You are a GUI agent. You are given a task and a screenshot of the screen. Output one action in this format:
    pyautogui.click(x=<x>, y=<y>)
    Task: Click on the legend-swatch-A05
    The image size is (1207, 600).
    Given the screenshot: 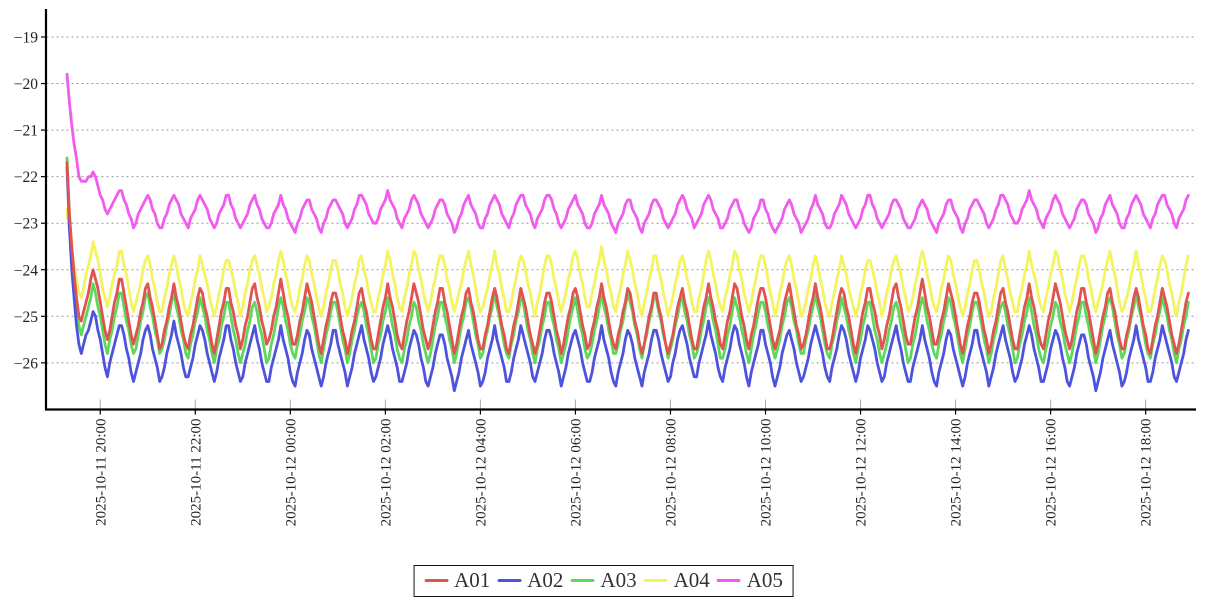 What is the action you would take?
    pyautogui.click(x=728, y=580)
    